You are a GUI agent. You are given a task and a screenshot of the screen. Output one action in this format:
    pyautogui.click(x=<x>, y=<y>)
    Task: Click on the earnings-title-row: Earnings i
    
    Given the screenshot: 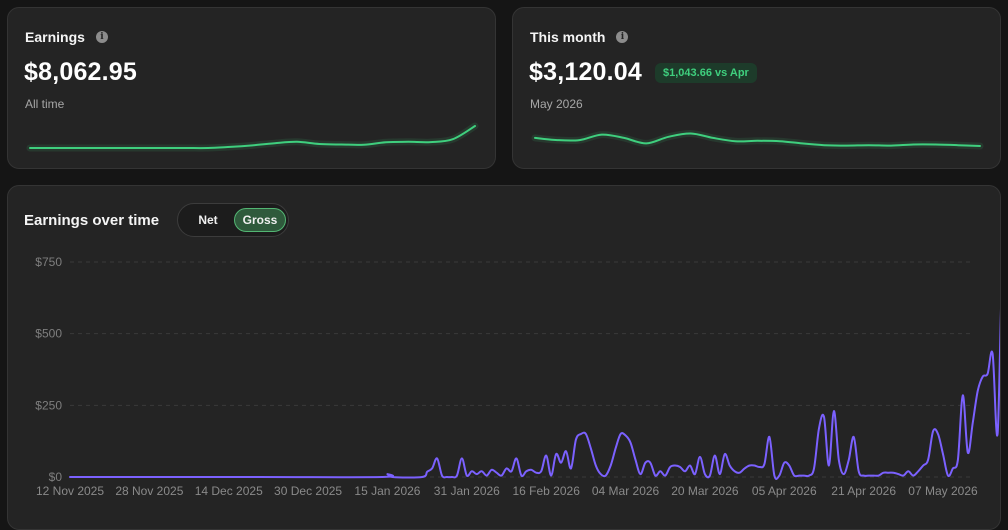 What is the action you would take?
    pyautogui.click(x=66, y=37)
    